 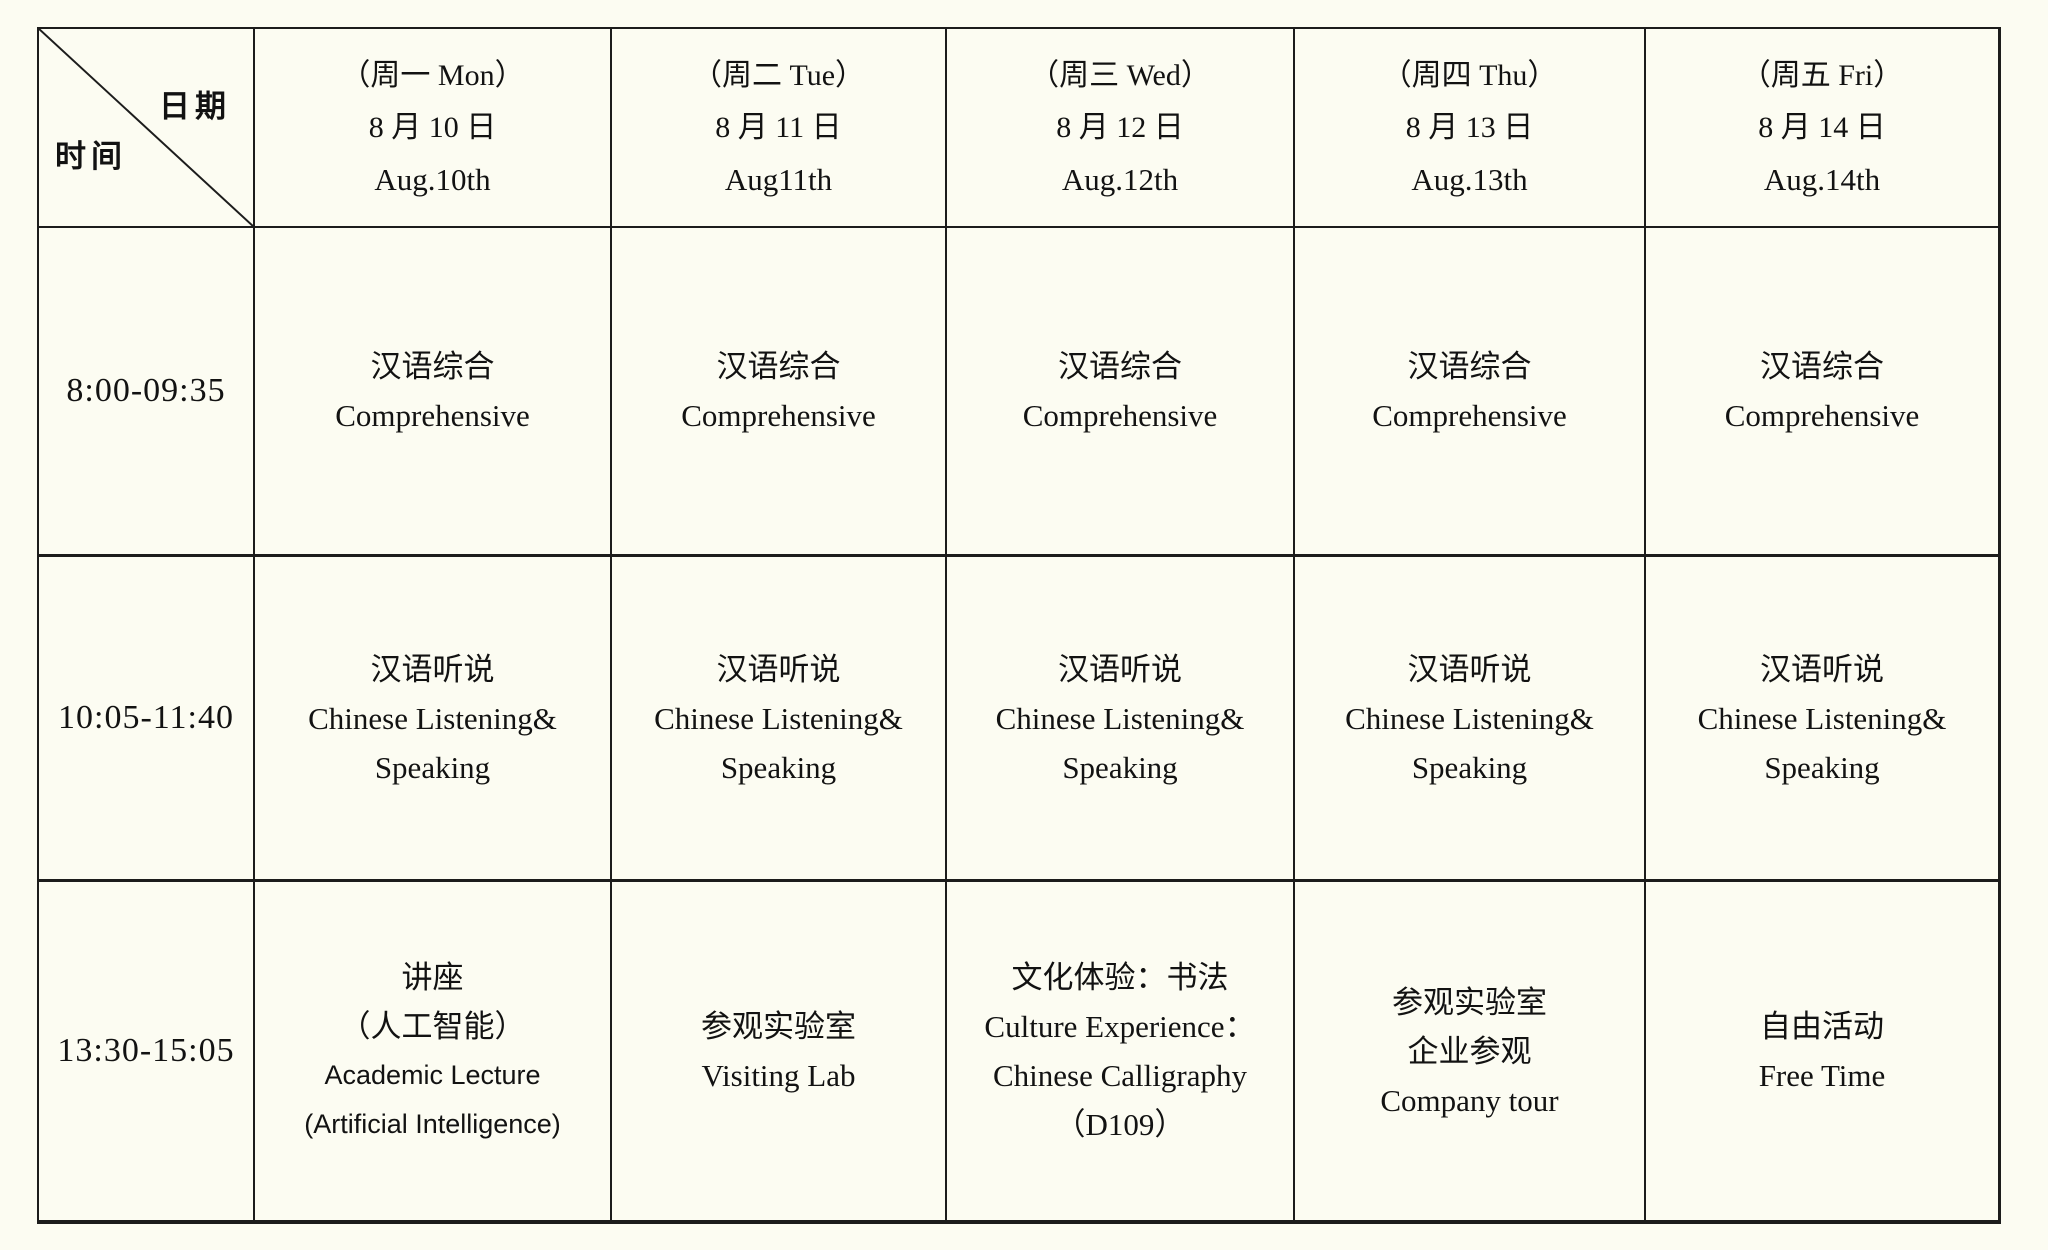 I want to click on day-date-cn: 8 月 12 日, so click(x=1120, y=127).